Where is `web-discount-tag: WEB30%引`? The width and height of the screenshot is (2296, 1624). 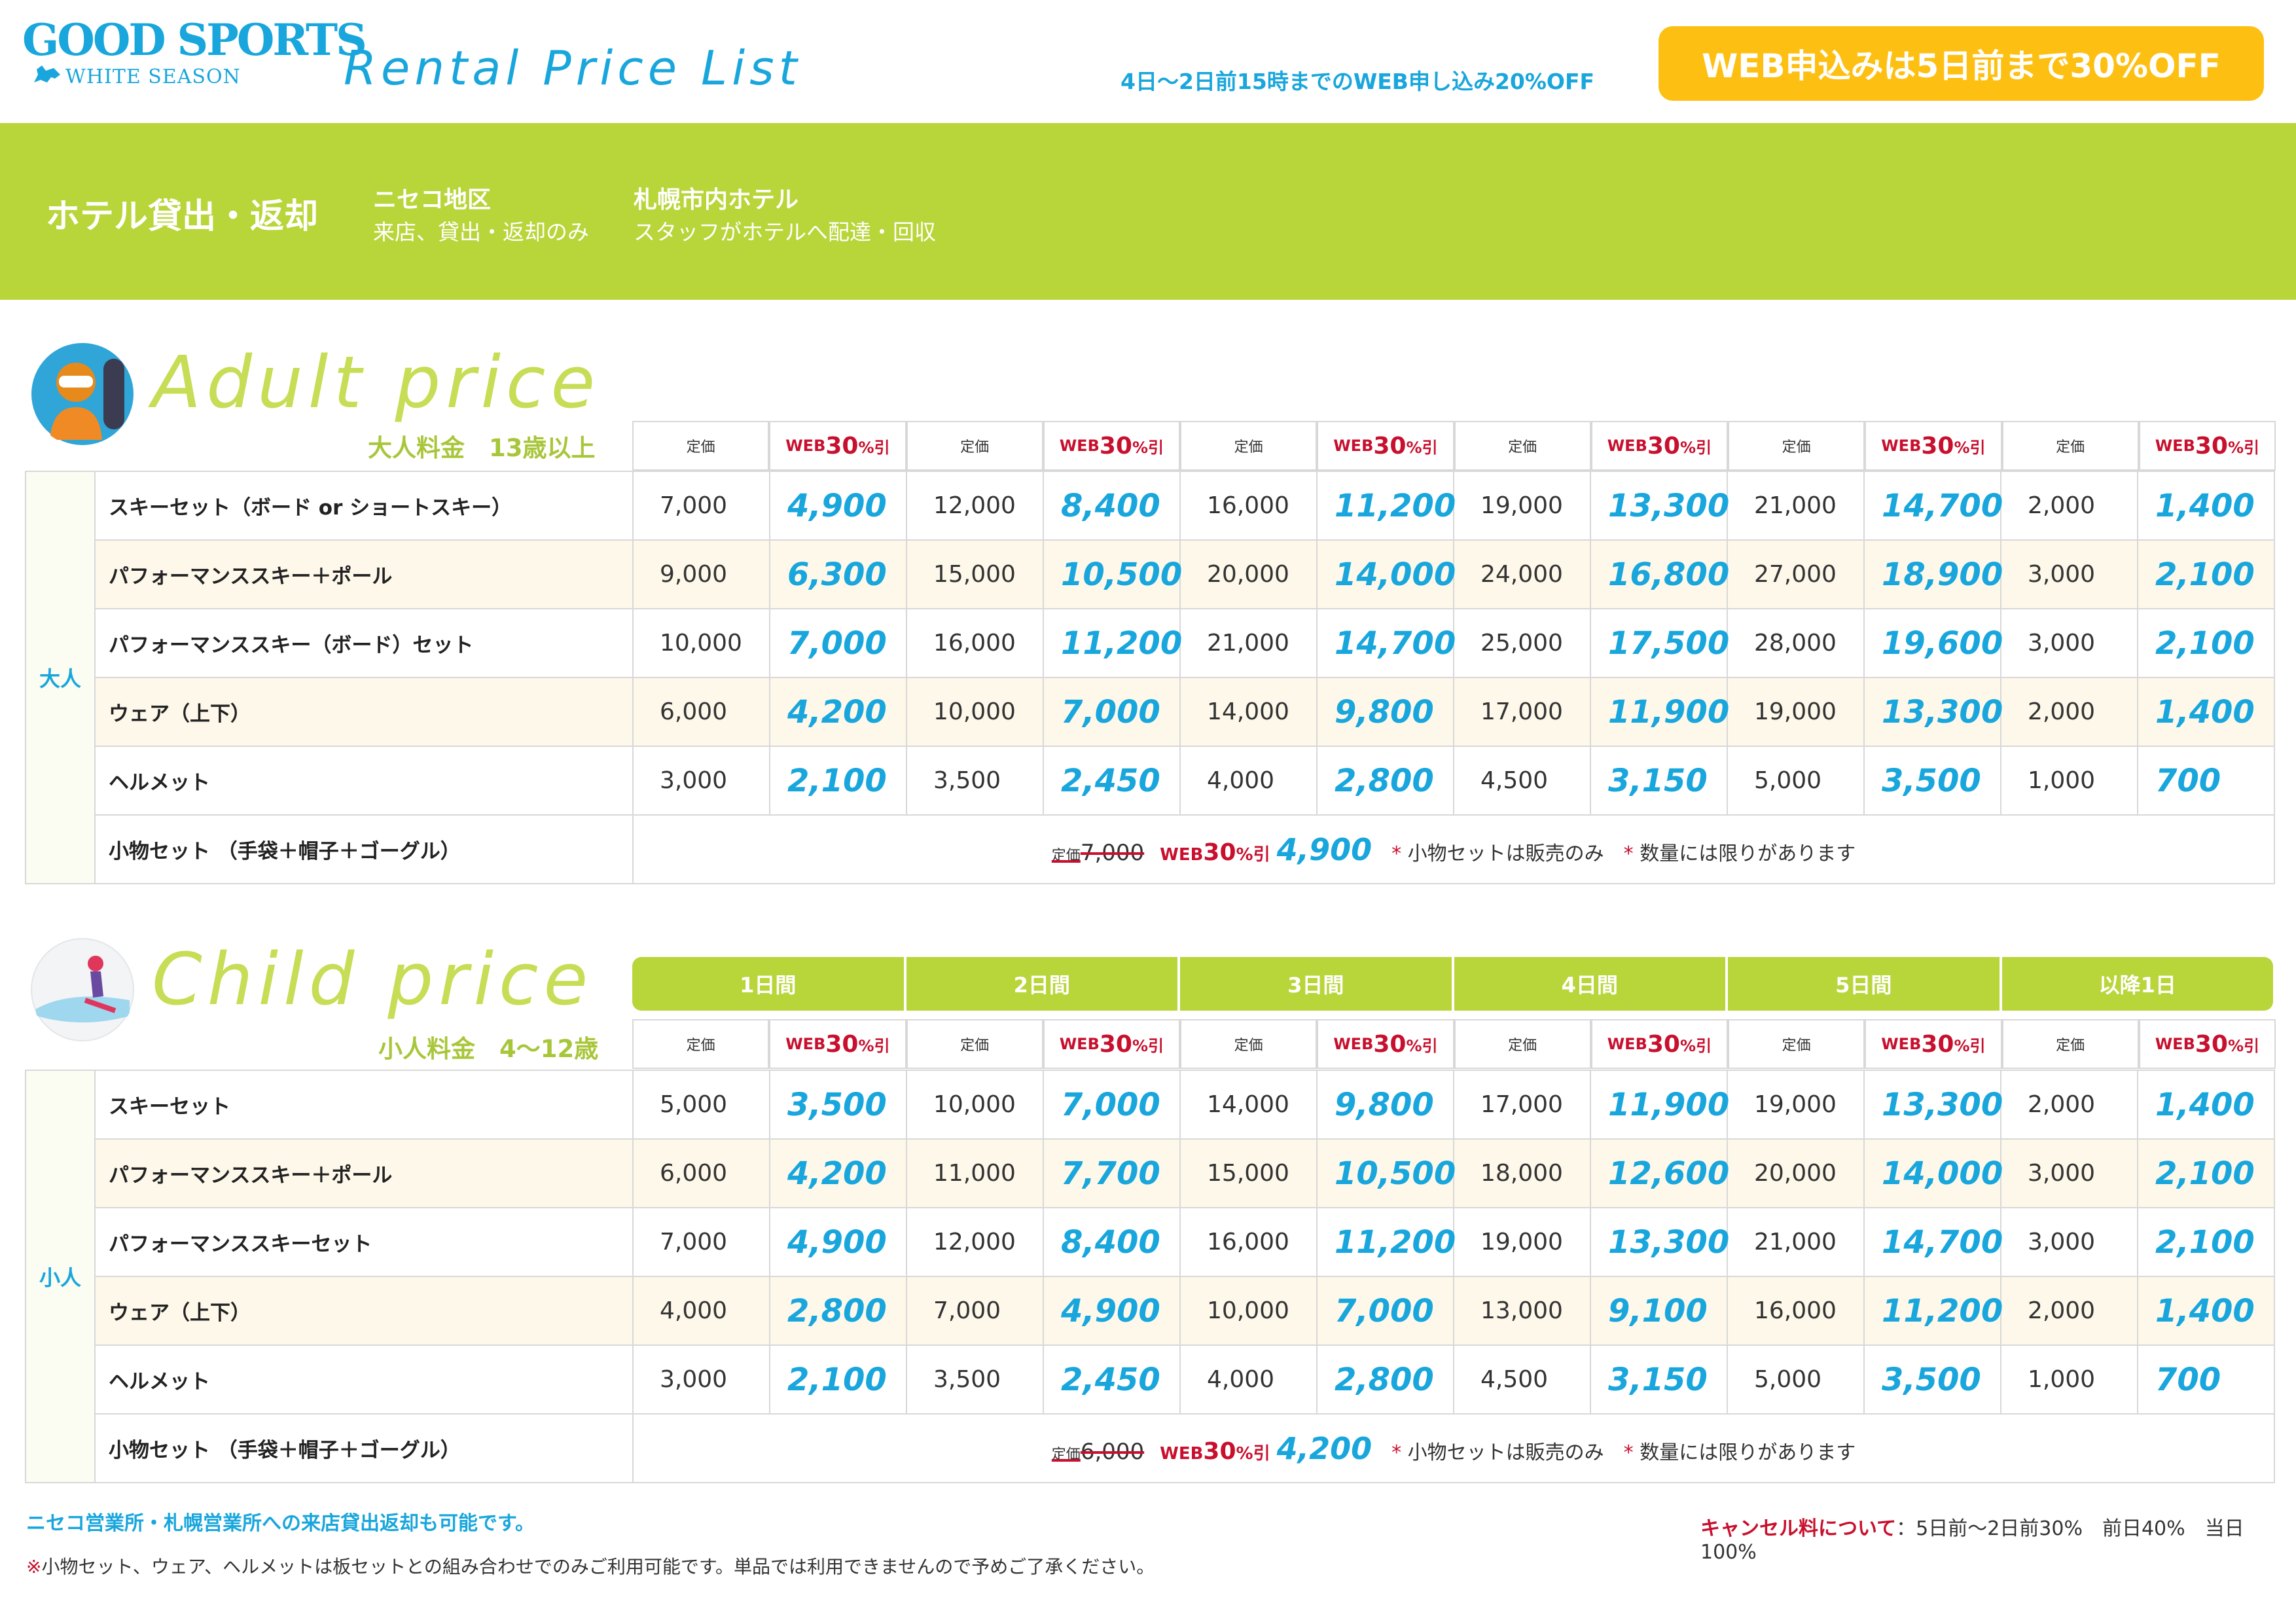
web-discount-tag: WEB30%引 is located at coordinates (1215, 1451).